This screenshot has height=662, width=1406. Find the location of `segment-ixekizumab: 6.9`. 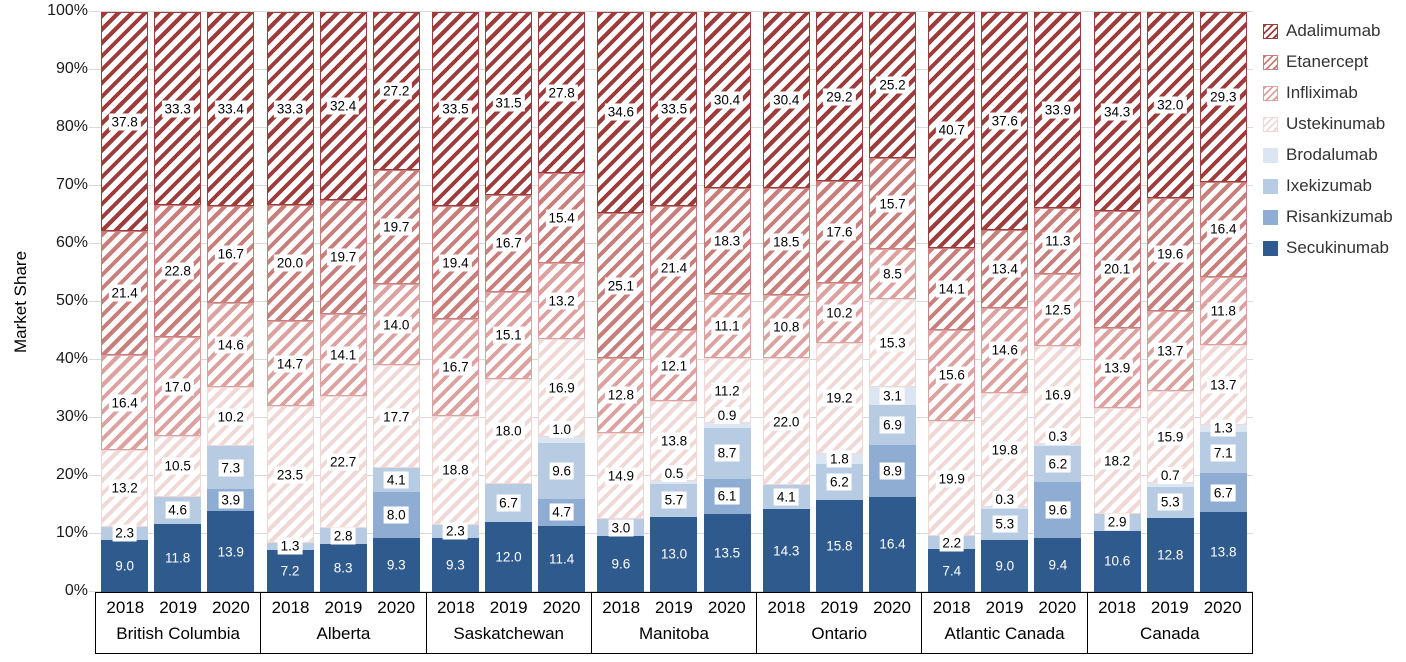

segment-ixekizumab: 6.9 is located at coordinates (892, 425).